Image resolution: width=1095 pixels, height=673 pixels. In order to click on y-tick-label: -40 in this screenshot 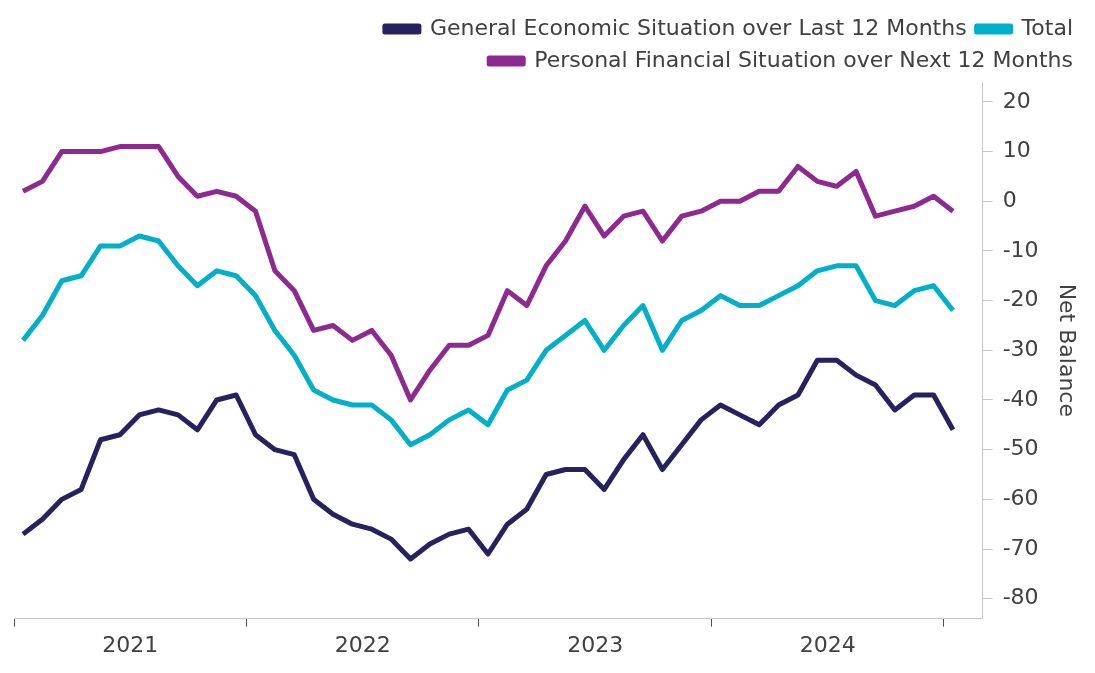, I will do `click(1020, 398)`.